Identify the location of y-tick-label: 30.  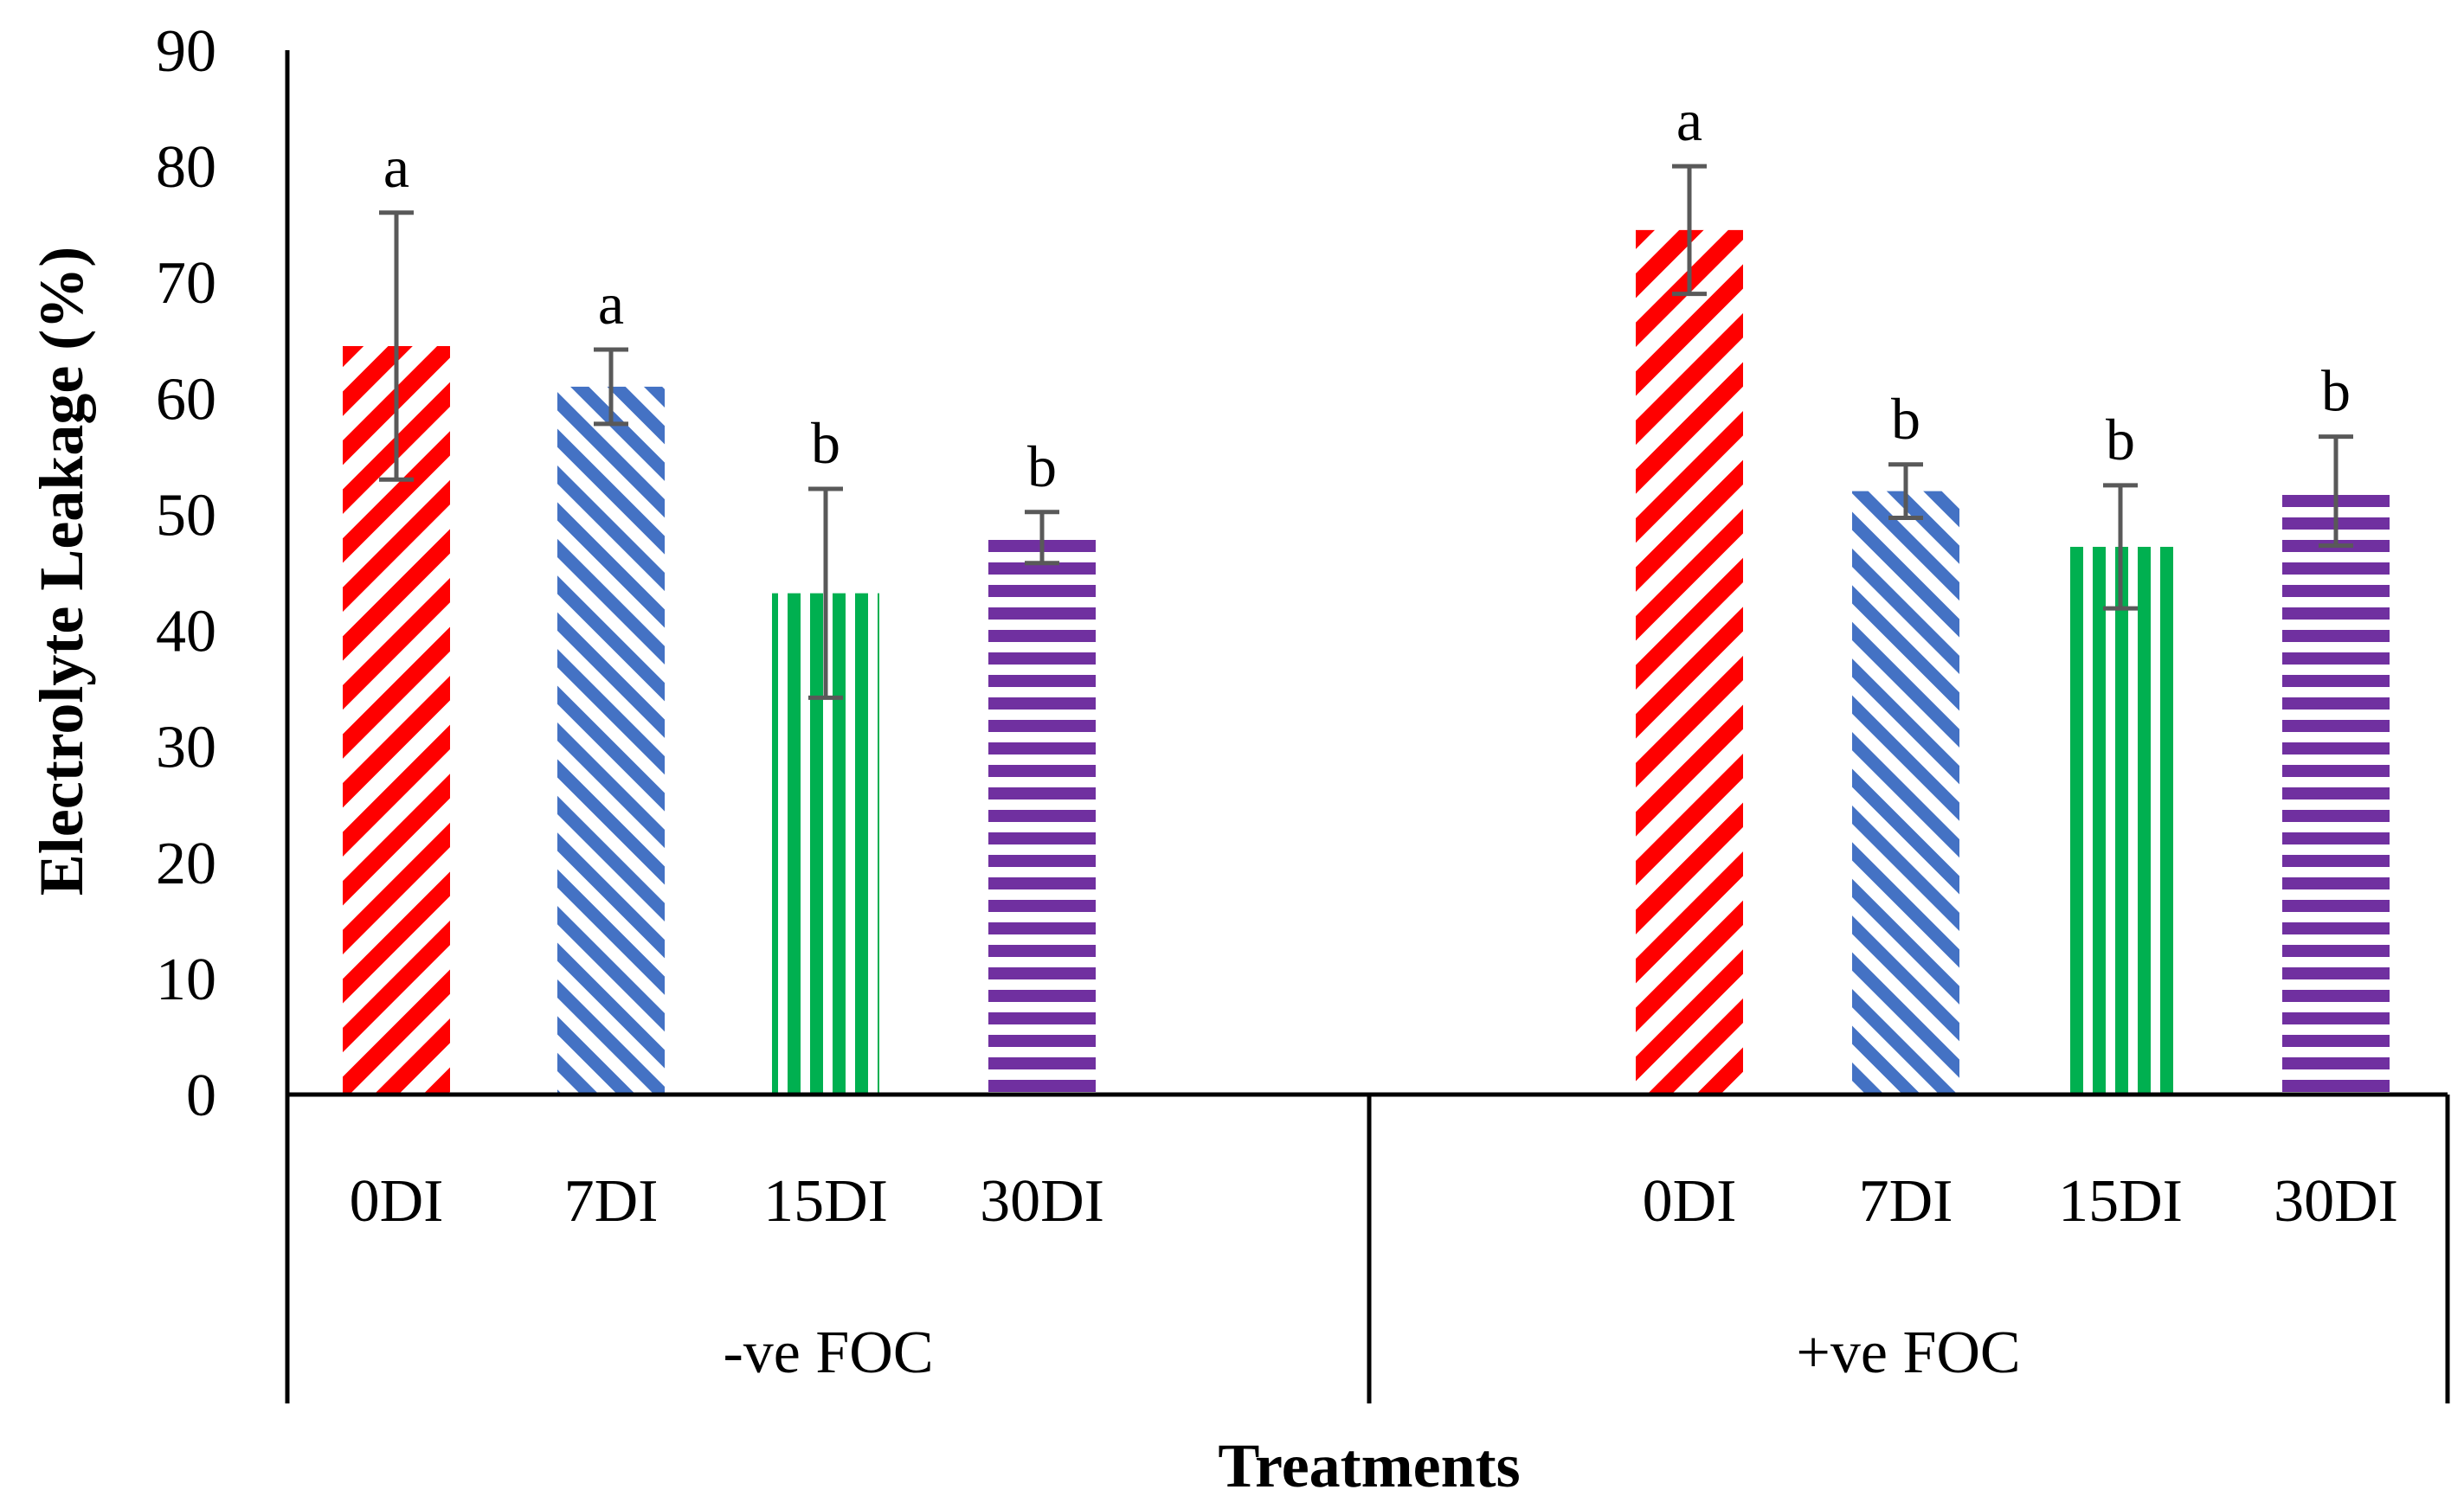
(186, 748).